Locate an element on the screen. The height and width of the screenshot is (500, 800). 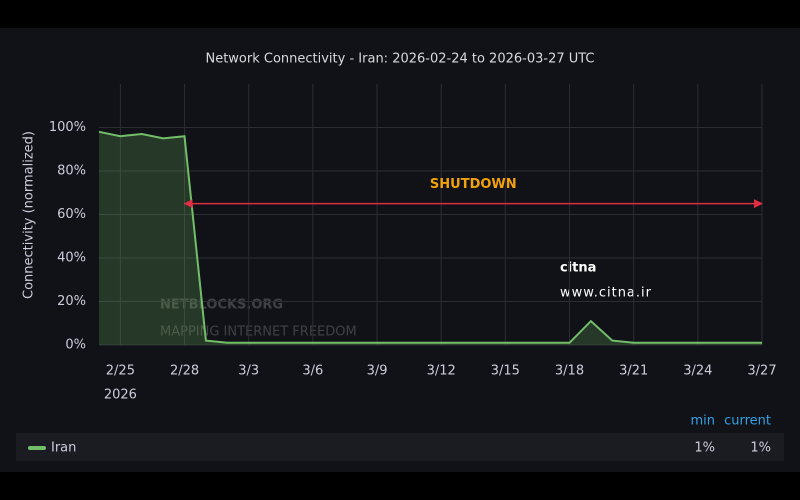
y-tick-label: 40% is located at coordinates (71, 258).